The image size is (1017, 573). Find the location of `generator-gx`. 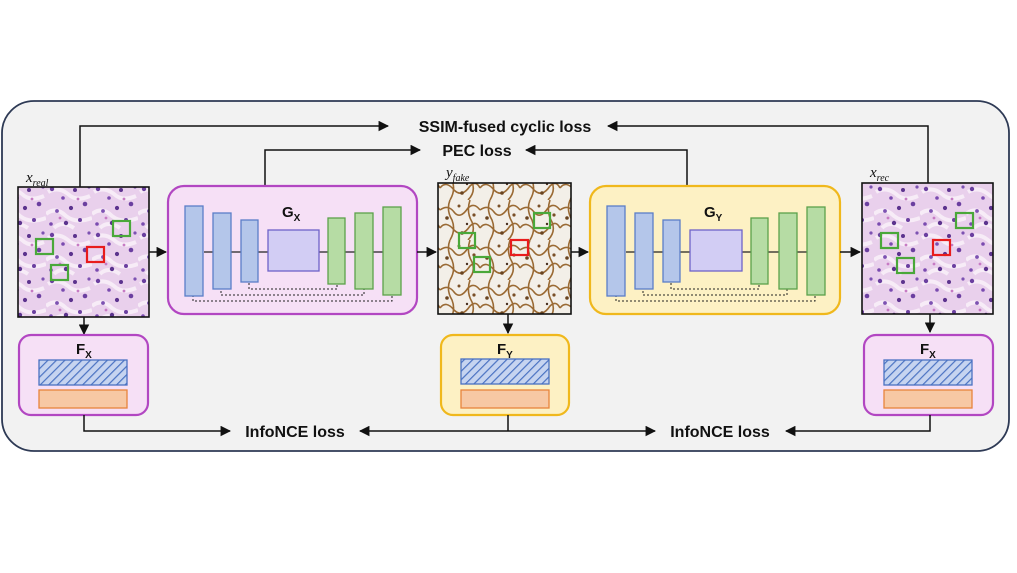

generator-gx is located at coordinates (292, 250).